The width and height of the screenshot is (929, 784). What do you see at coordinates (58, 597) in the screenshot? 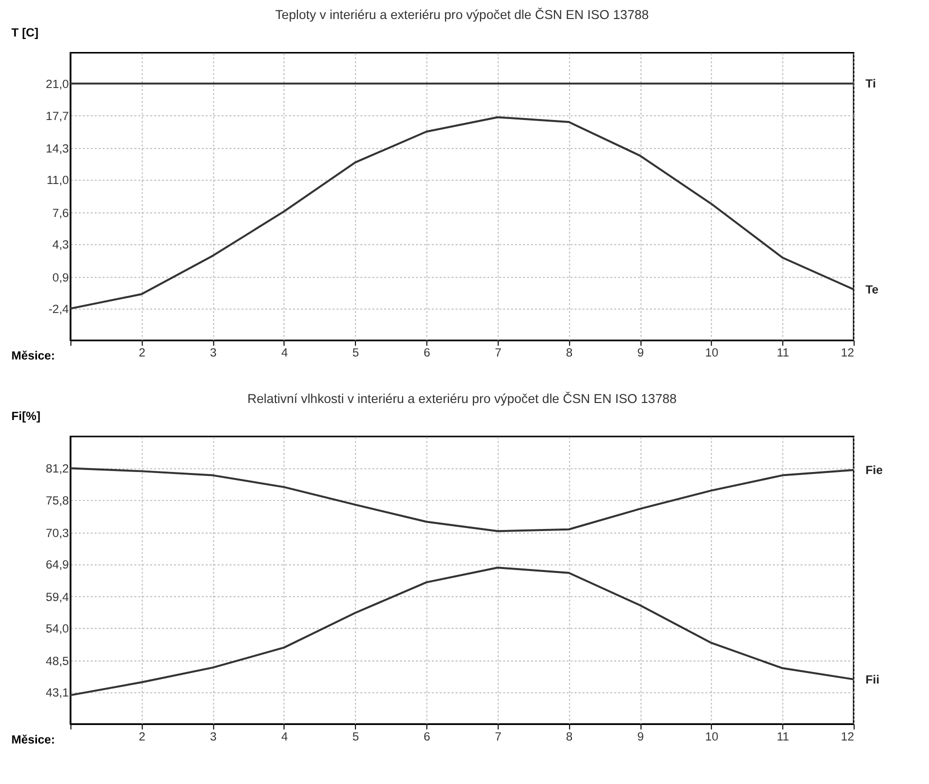
I see `y-tick-label: 59,4` at bounding box center [58, 597].